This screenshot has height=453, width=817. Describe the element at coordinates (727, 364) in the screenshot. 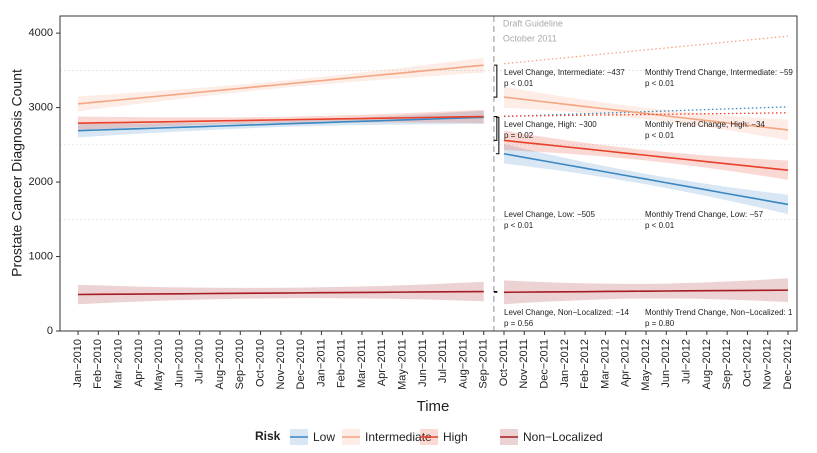

I see `x-tick-label: Sep−2012` at that location.